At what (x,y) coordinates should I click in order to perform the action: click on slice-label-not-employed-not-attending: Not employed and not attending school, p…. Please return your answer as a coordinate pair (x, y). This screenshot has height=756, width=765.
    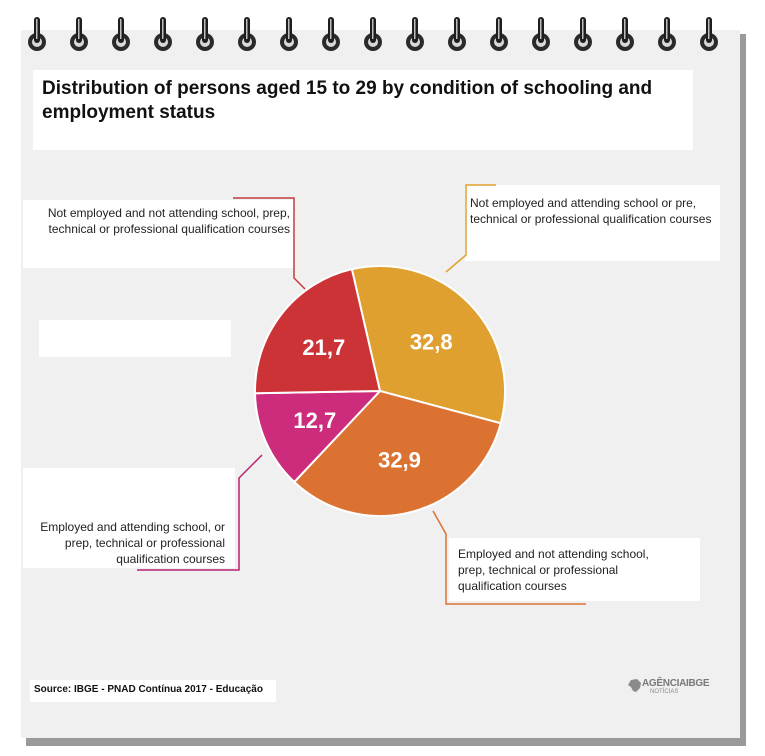
    Looking at the image, I should click on (168, 221).